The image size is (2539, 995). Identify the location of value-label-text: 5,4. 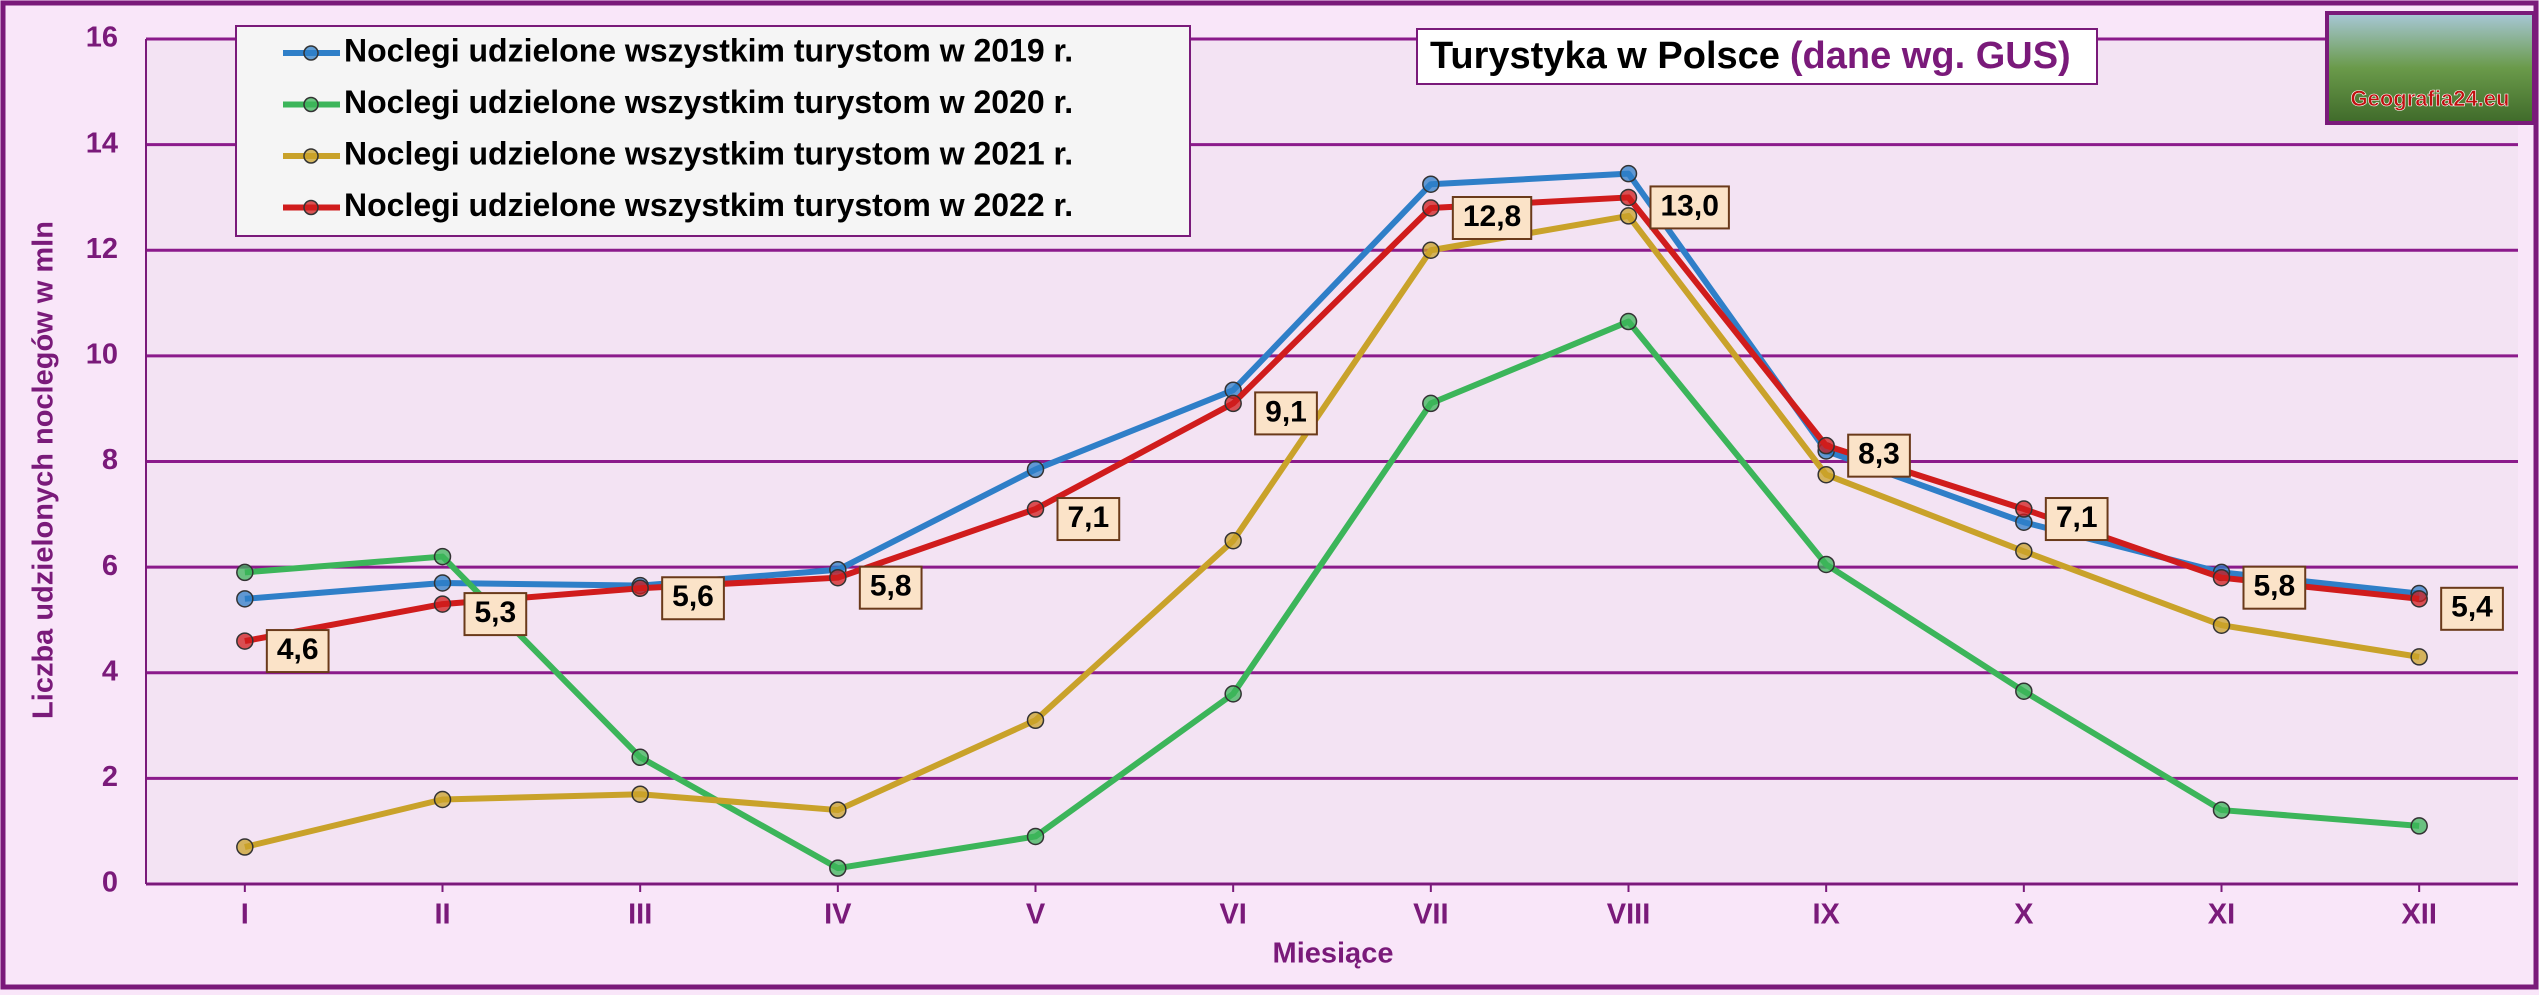
(2472, 607).